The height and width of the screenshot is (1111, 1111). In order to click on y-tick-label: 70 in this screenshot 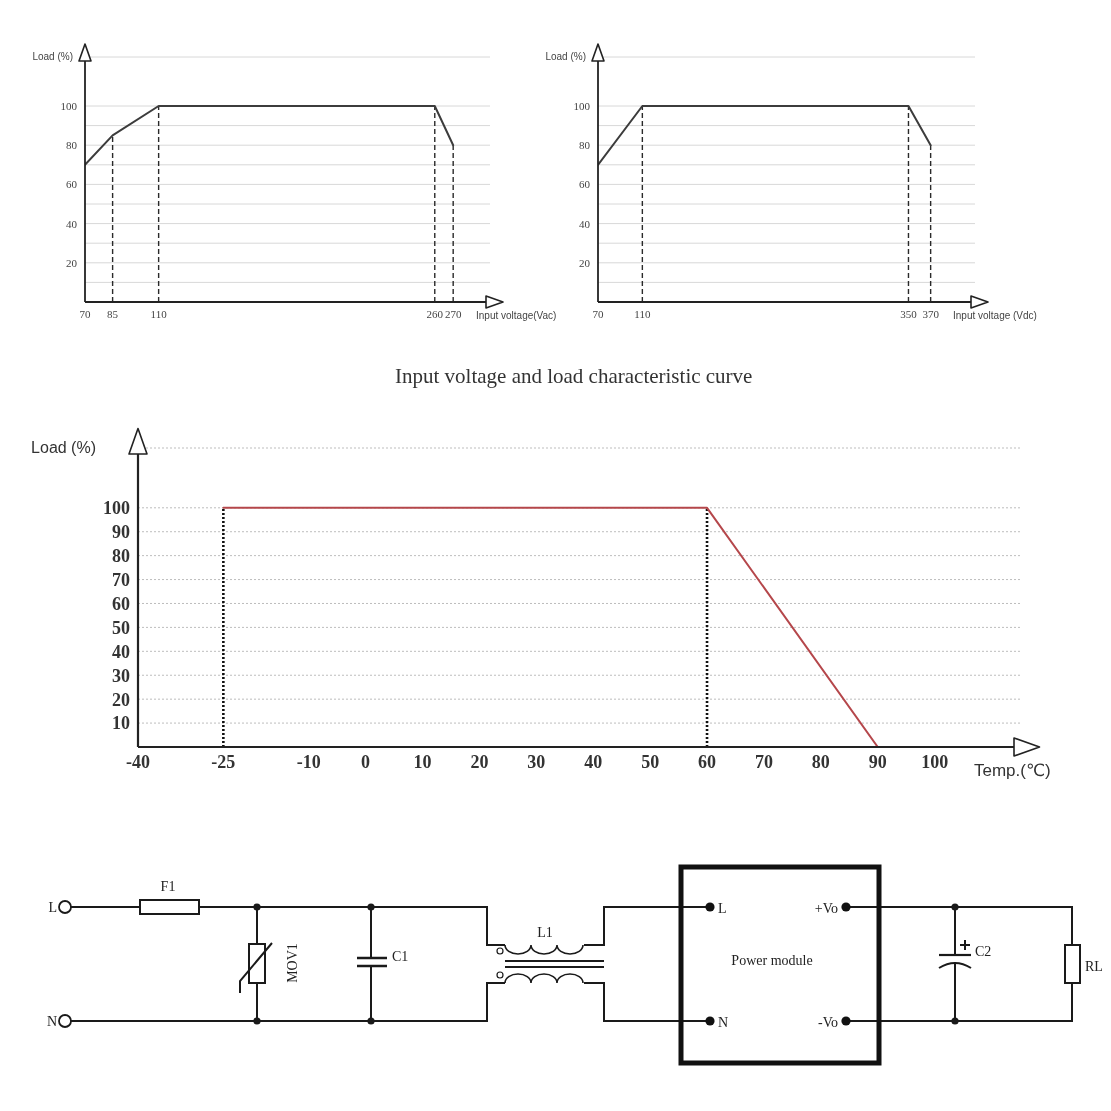, I will do `click(121, 579)`.